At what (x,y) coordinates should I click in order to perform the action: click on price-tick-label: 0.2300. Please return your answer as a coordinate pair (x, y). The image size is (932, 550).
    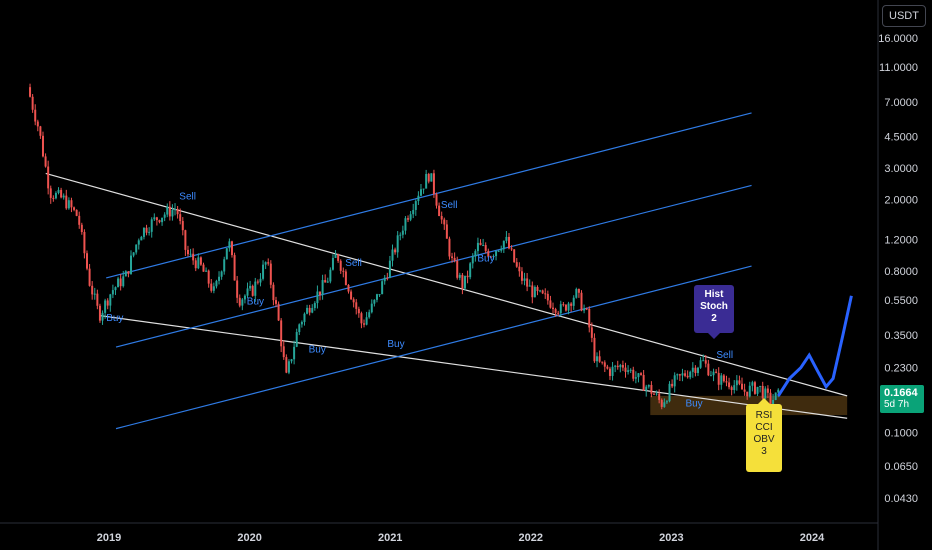
    Looking at the image, I should click on (901, 369).